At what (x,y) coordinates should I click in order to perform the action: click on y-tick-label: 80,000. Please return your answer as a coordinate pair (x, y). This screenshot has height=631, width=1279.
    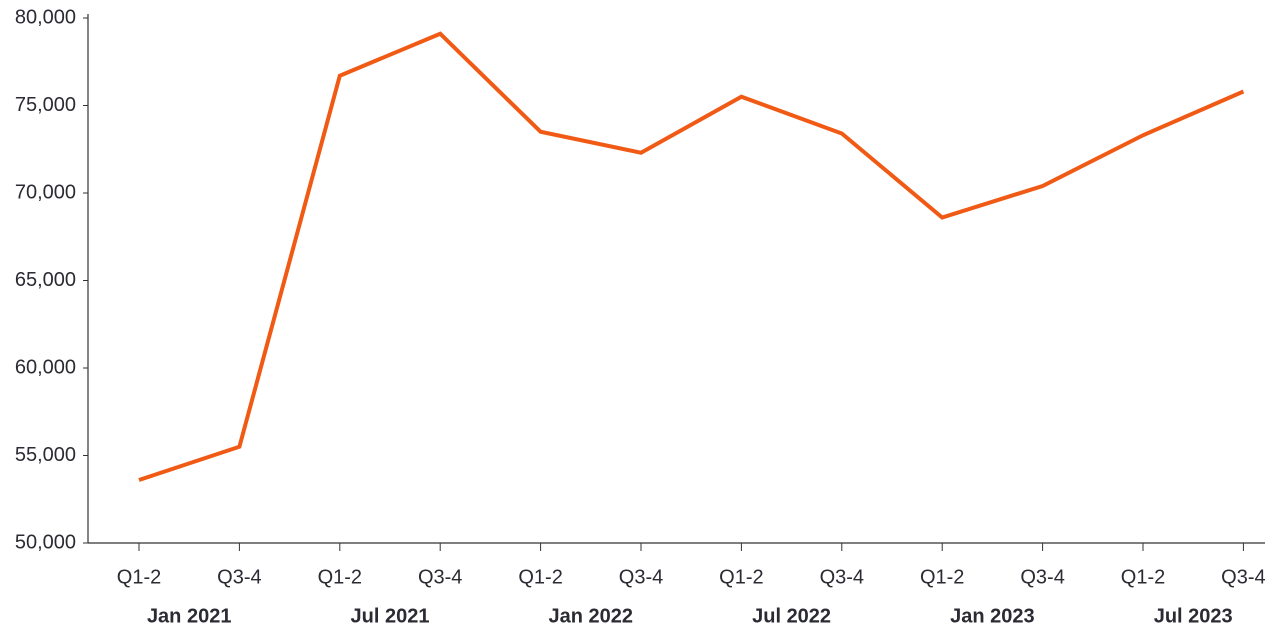
    Looking at the image, I should click on (45, 17).